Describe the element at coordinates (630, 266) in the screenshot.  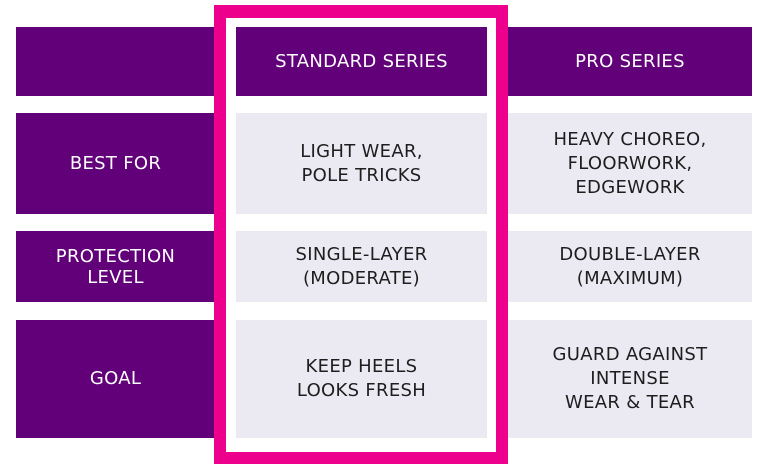
I see `pro-protection-level: DOUBLE-LAYER (MAXIMUM)` at that location.